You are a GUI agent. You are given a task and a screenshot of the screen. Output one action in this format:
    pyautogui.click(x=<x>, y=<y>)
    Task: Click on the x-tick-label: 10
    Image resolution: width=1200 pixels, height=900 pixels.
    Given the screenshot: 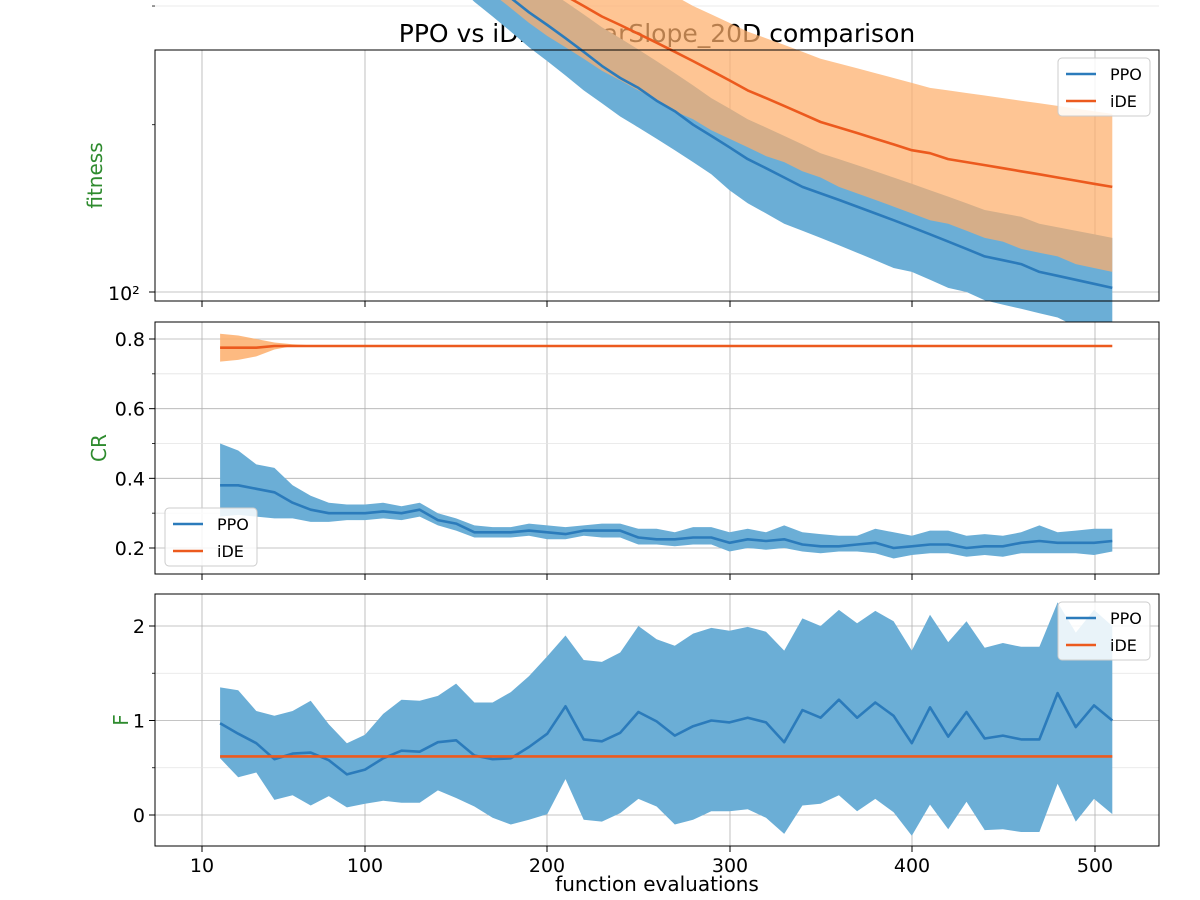 What is the action you would take?
    pyautogui.click(x=202, y=866)
    